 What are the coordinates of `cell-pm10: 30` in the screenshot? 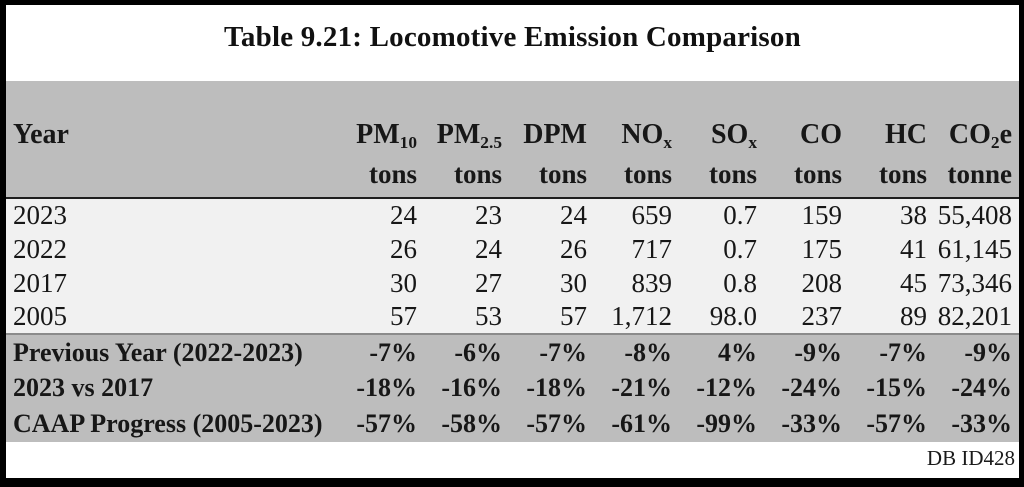 It's located at (403, 282).